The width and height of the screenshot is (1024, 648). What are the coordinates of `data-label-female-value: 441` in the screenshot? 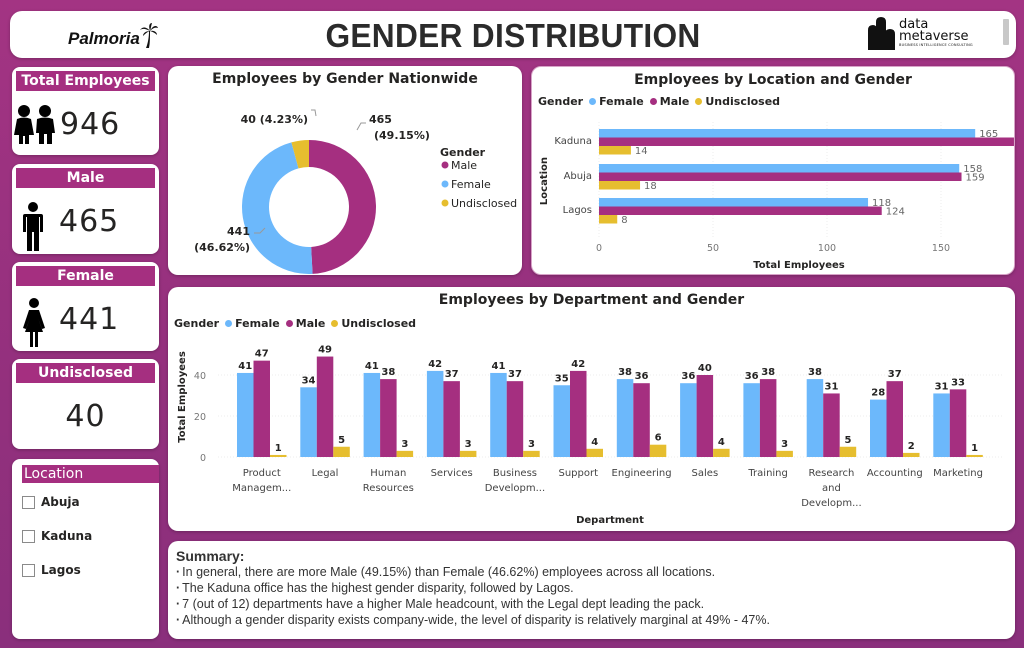 It's located at (238, 231).